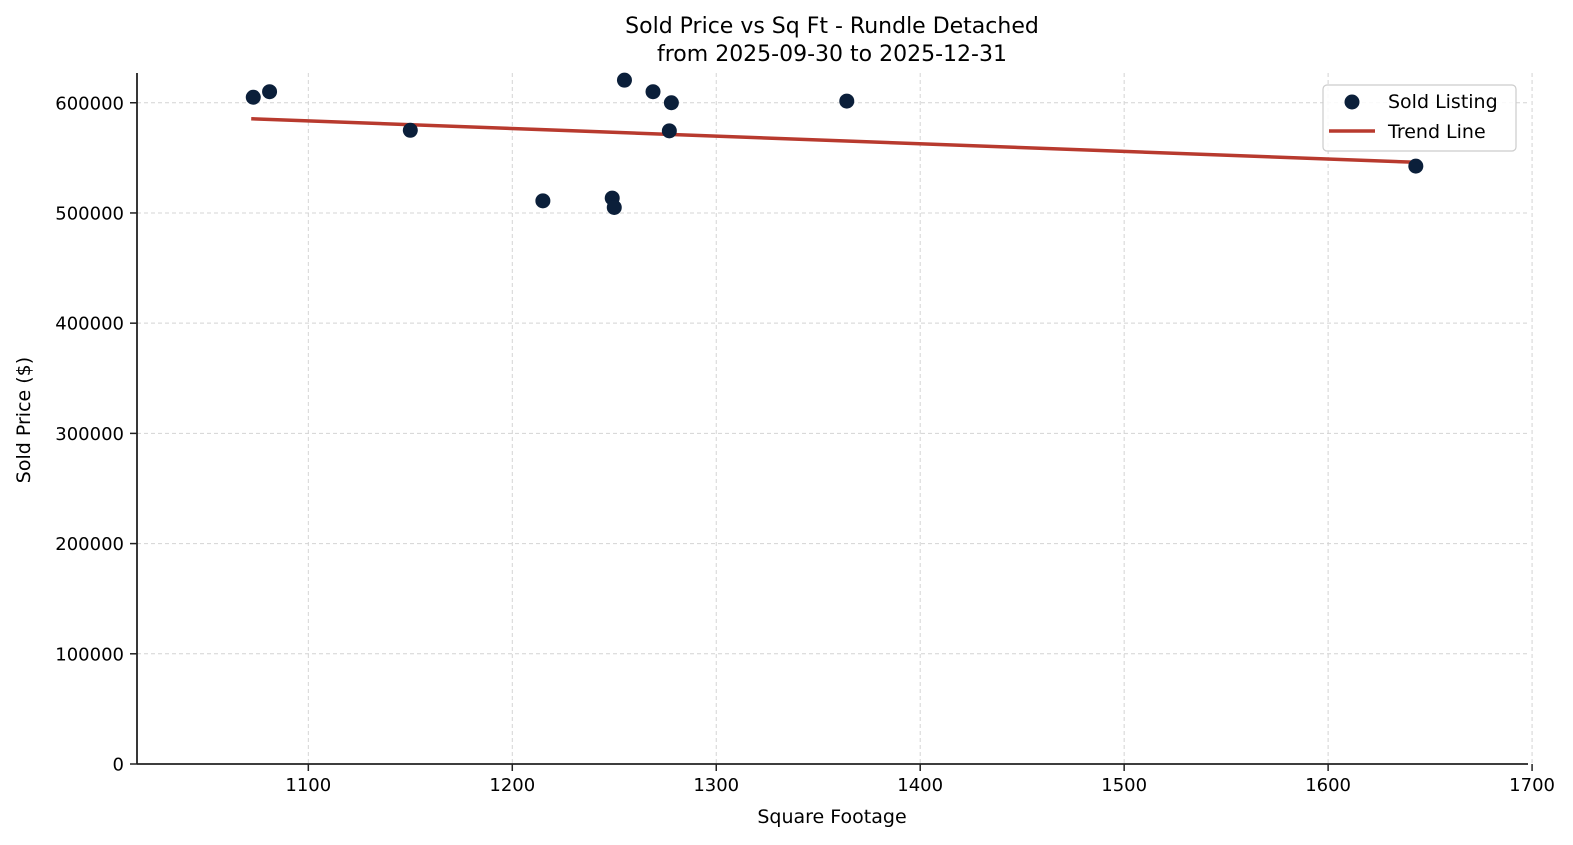 The height and width of the screenshot is (845, 1573). What do you see at coordinates (89, 434) in the screenshot?
I see `y-tick-label: 300000` at bounding box center [89, 434].